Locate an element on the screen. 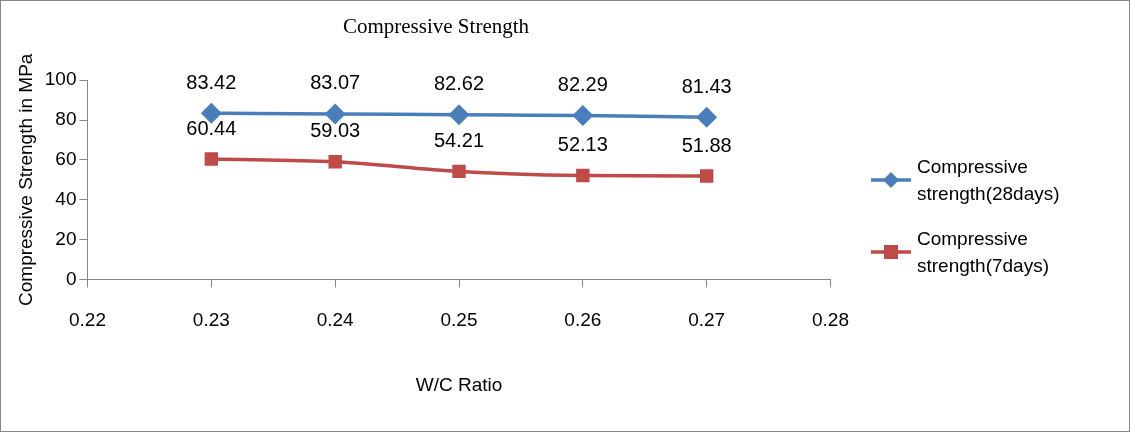 The height and width of the screenshot is (432, 1130). legend-label: Compressive strength(7days) is located at coordinates (983, 252).